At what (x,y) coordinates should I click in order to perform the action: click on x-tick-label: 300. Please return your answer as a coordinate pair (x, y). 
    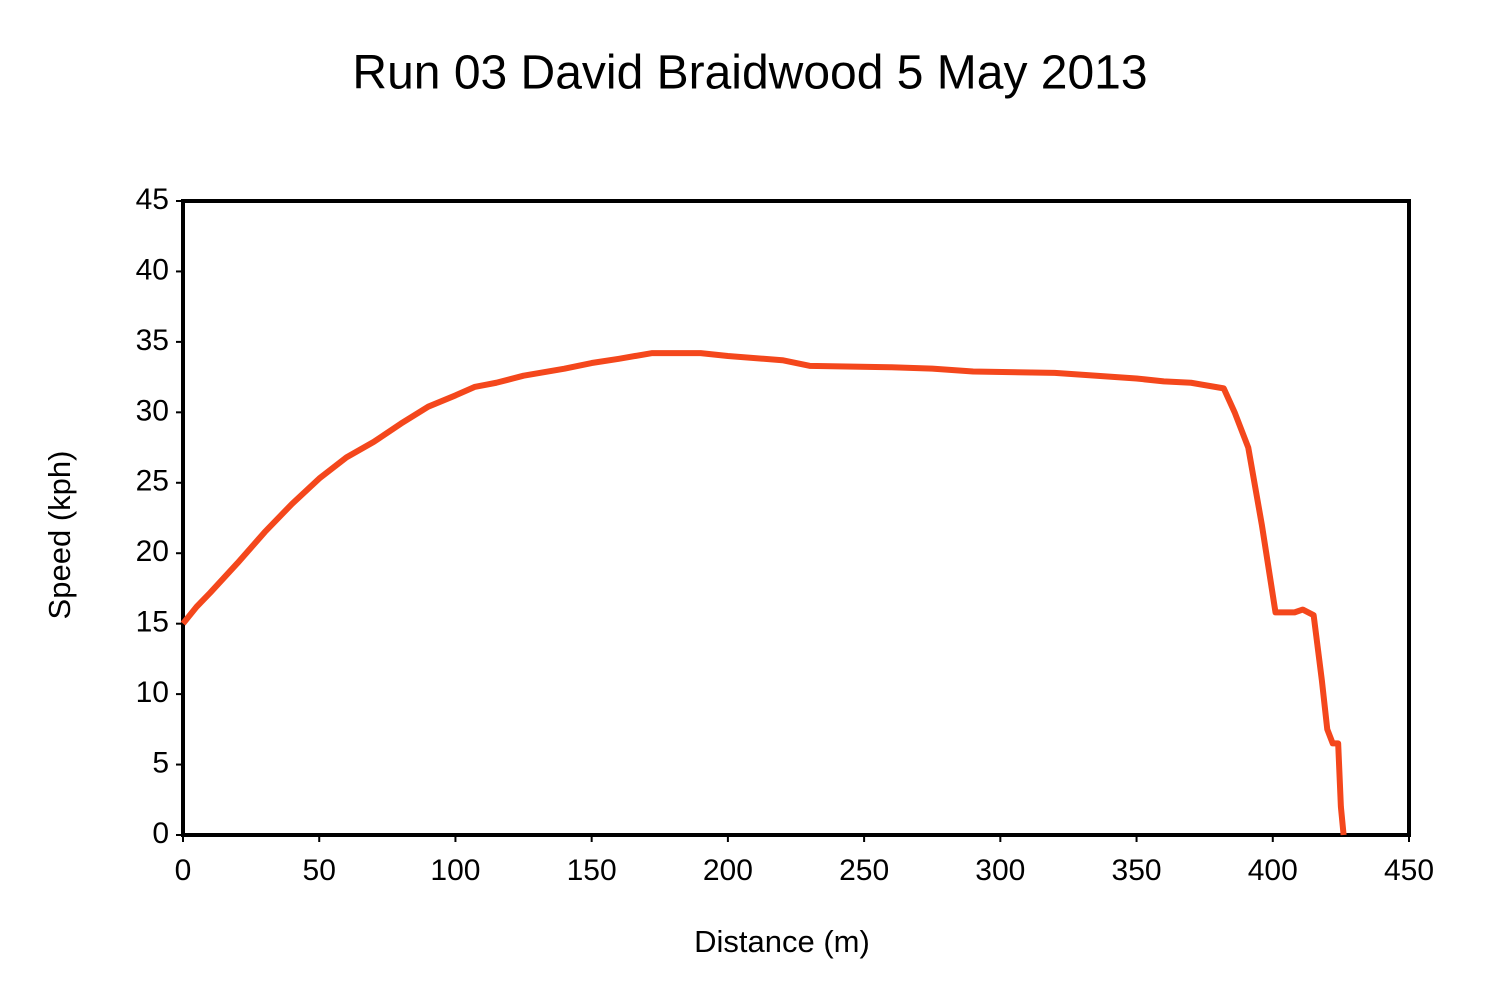
    Looking at the image, I should click on (1000, 870).